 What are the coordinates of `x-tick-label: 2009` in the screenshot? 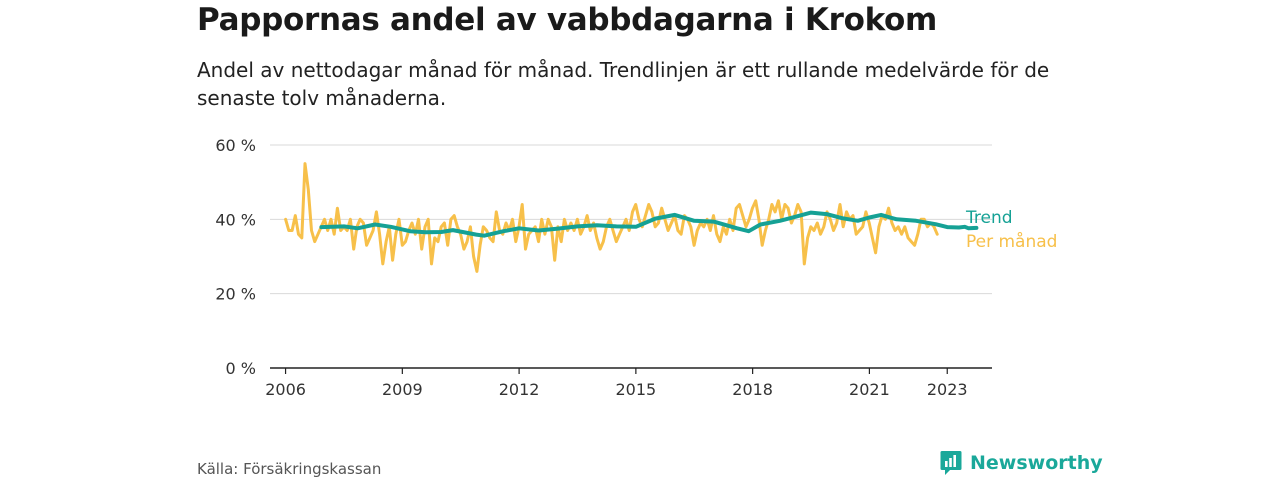 It's located at (402, 389).